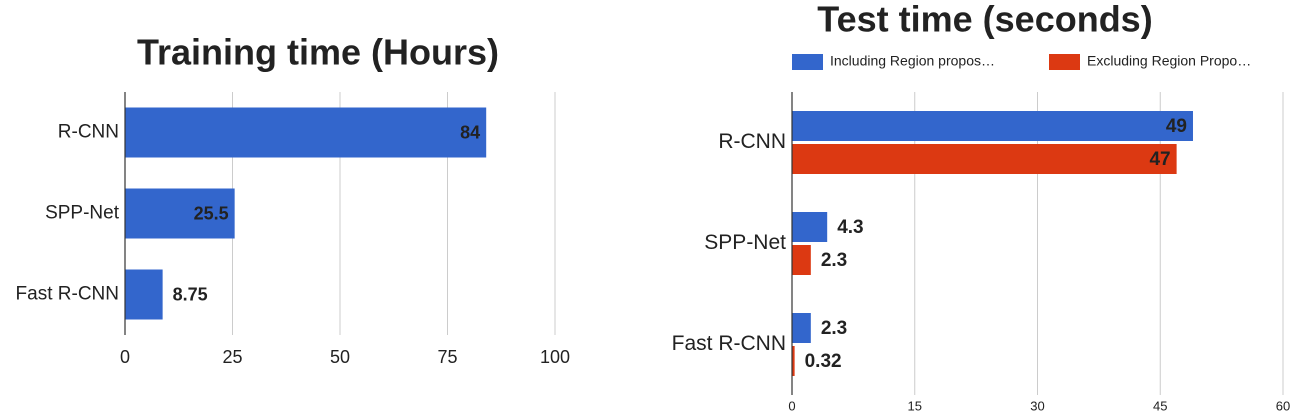 The height and width of the screenshot is (417, 1299). Describe the element at coordinates (1176, 126) in the screenshot. I see `value-label: 49` at that location.